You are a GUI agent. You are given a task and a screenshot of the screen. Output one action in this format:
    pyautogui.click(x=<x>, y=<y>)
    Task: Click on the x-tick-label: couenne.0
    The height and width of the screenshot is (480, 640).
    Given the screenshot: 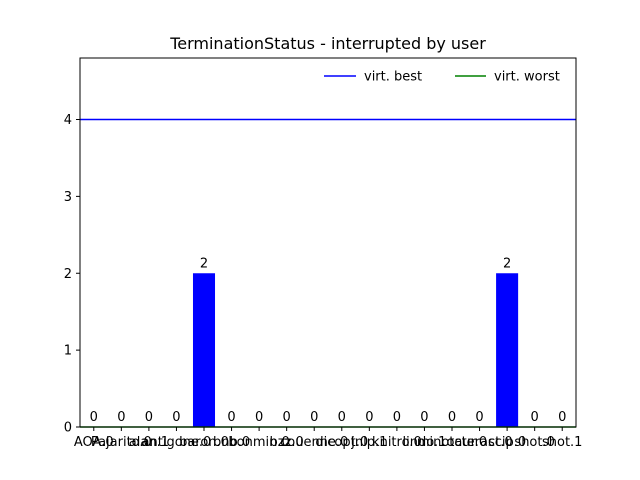 What is the action you would take?
    pyautogui.click(x=314, y=442)
    